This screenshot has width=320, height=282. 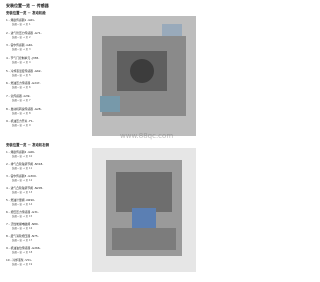 What do you see at coordinates (25, 164) in the screenshot?
I see `item-label: 2 - 排气凸轮轴调节阀 -N318-` at bounding box center [25, 164].